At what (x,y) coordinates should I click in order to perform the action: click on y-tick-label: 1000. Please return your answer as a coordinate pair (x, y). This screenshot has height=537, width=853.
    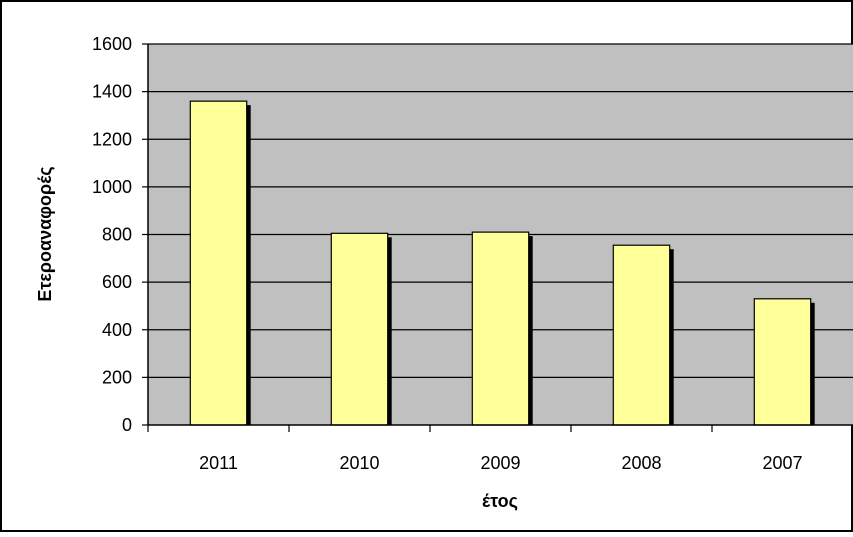
    Looking at the image, I should click on (112, 187).